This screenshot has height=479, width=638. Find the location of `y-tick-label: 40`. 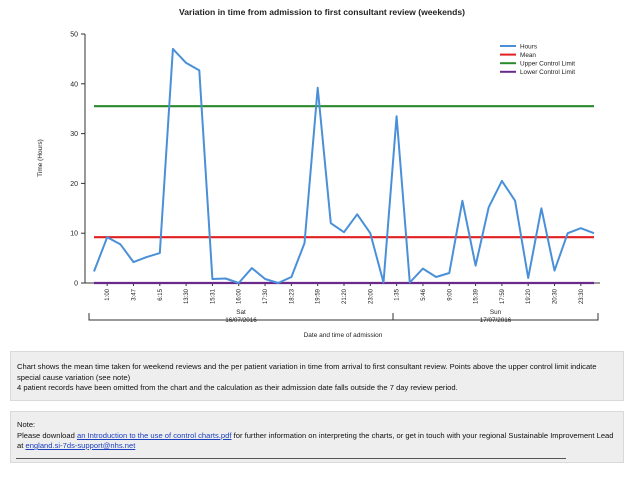

y-tick-label: 40 is located at coordinates (74, 84).